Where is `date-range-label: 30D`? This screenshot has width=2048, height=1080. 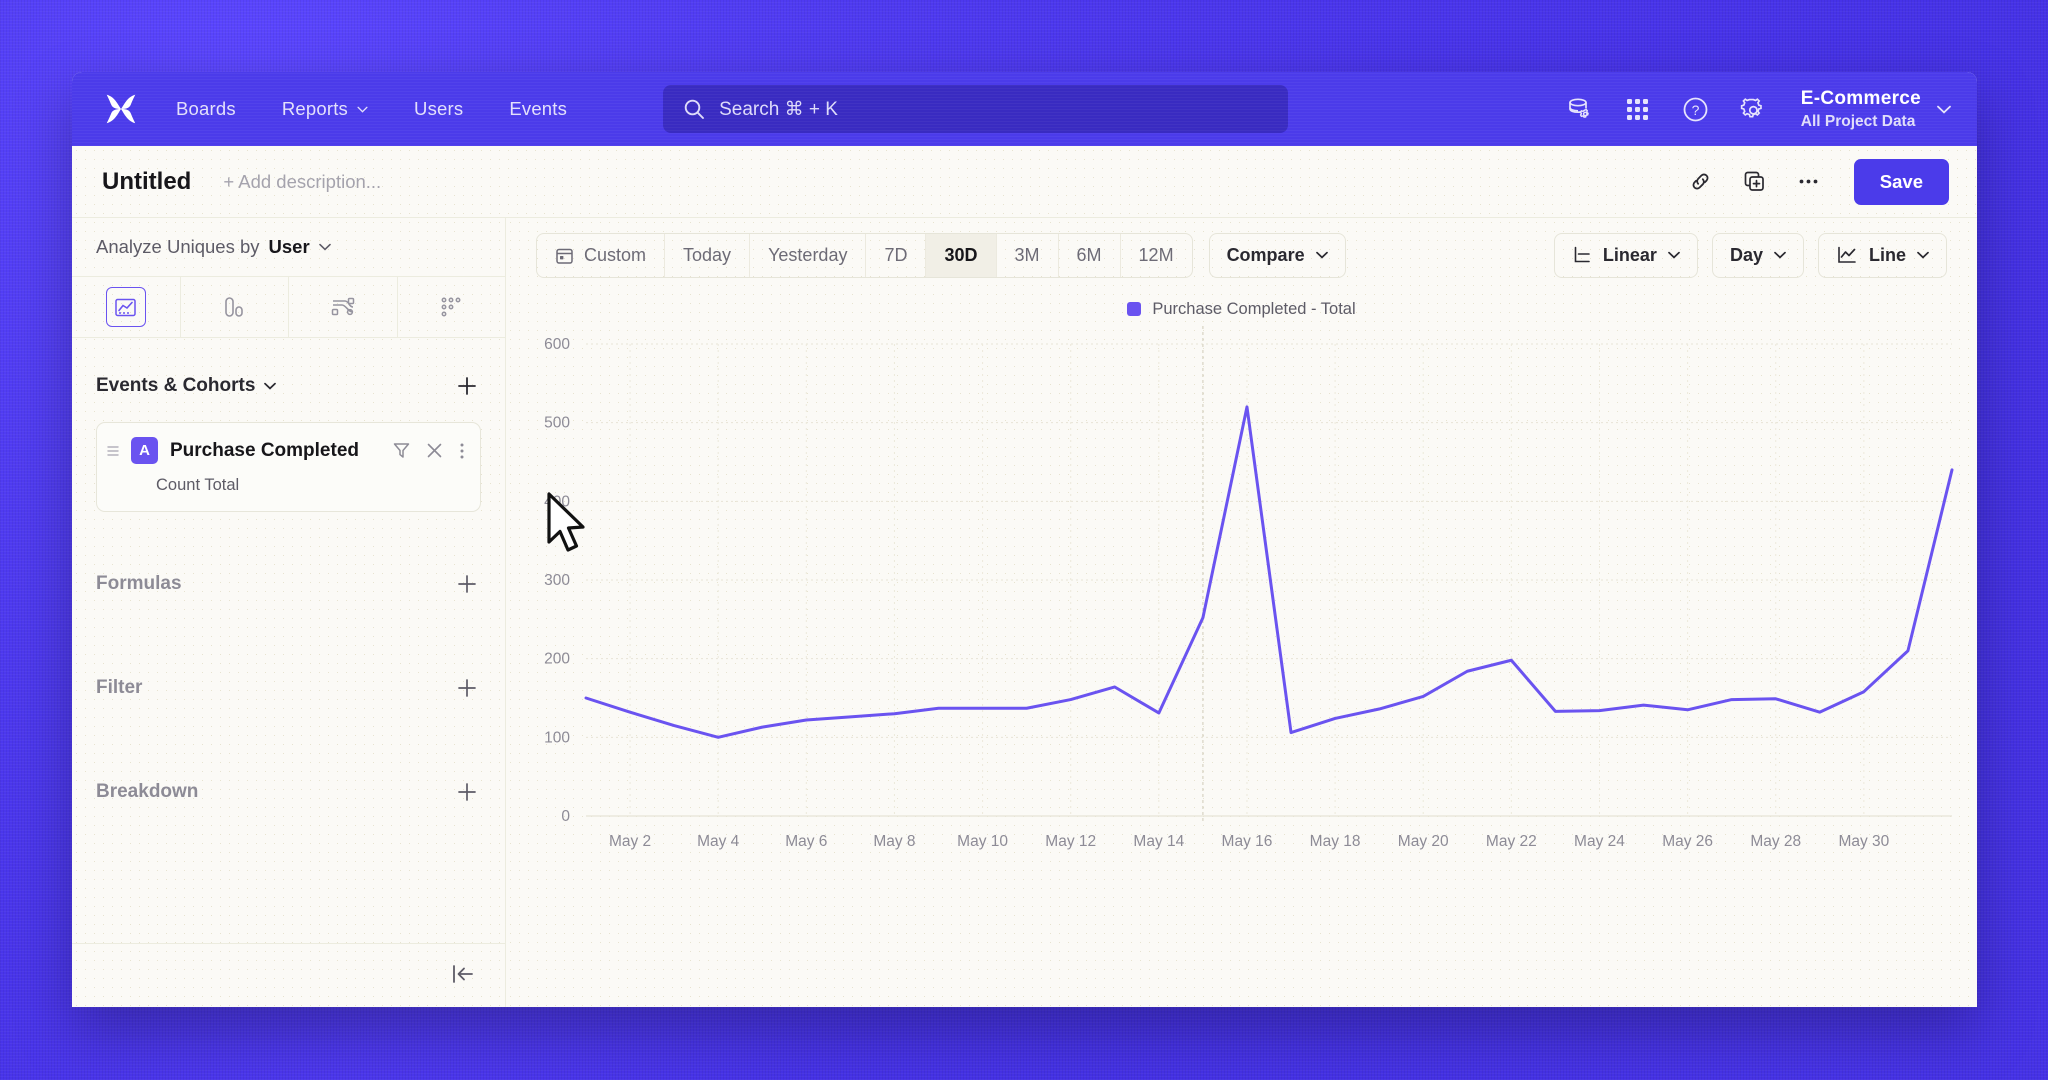
date-range-label: 30D is located at coordinates (961, 254).